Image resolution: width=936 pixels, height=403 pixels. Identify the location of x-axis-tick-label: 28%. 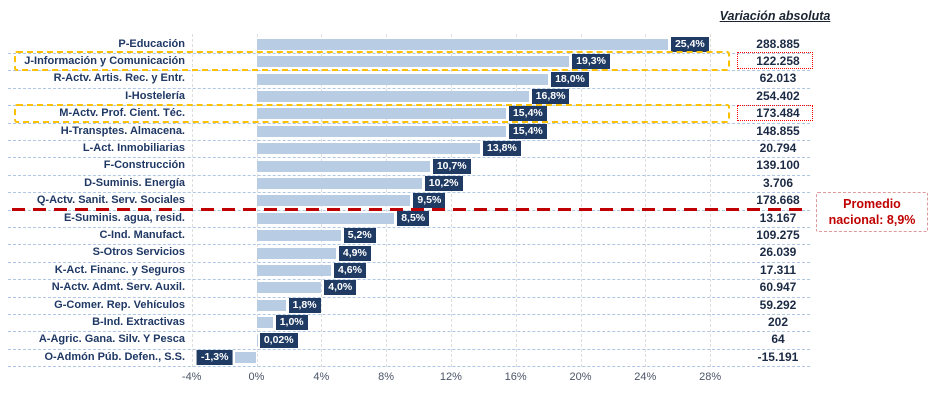
(710, 377).